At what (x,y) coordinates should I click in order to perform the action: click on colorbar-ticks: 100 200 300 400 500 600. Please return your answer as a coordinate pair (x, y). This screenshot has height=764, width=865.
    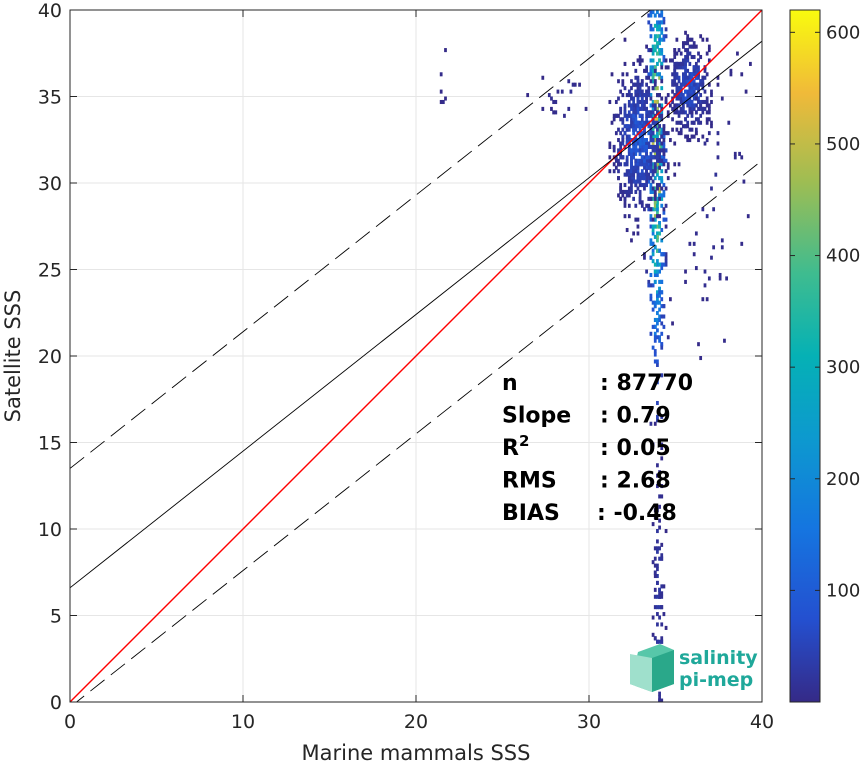
    Looking at the image, I should click on (825, 311).